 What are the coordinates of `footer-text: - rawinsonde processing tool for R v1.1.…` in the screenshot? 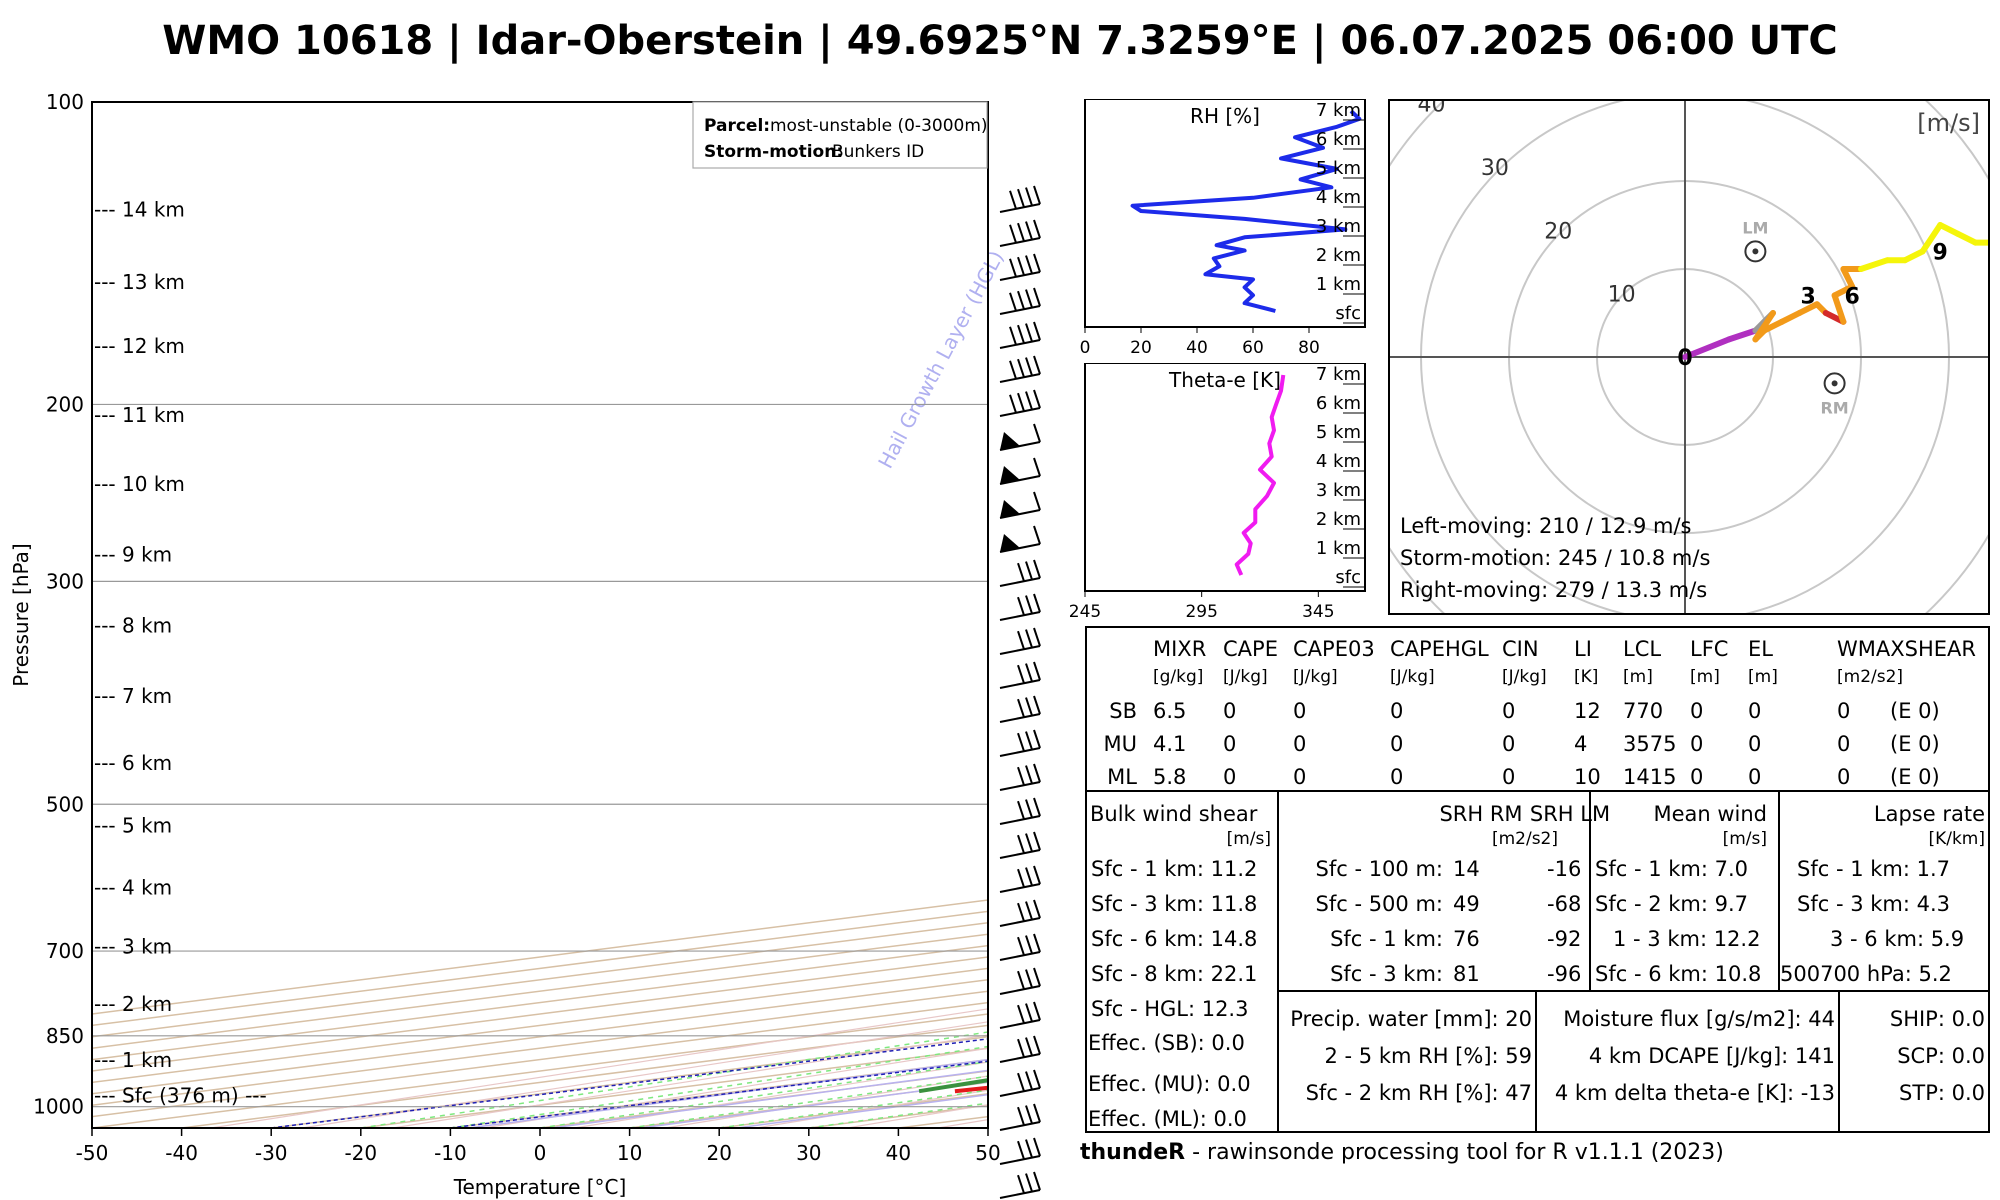 It's located at (1454, 1152).